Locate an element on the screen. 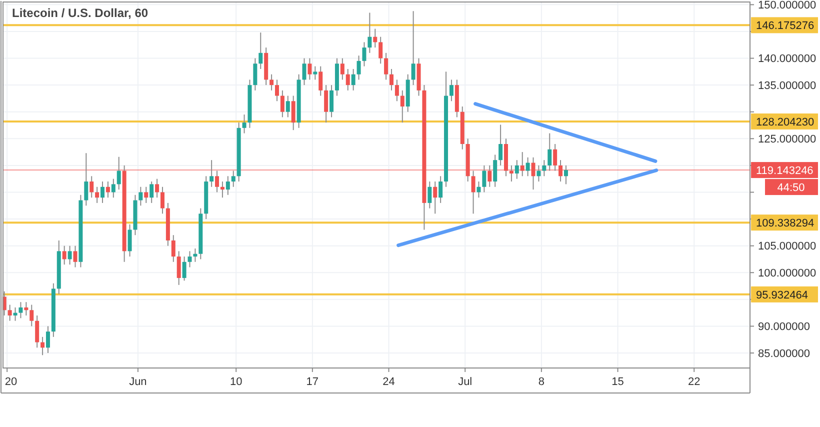 The height and width of the screenshot is (427, 820). ref-line-label: 128.204230 is located at coordinates (785, 122).